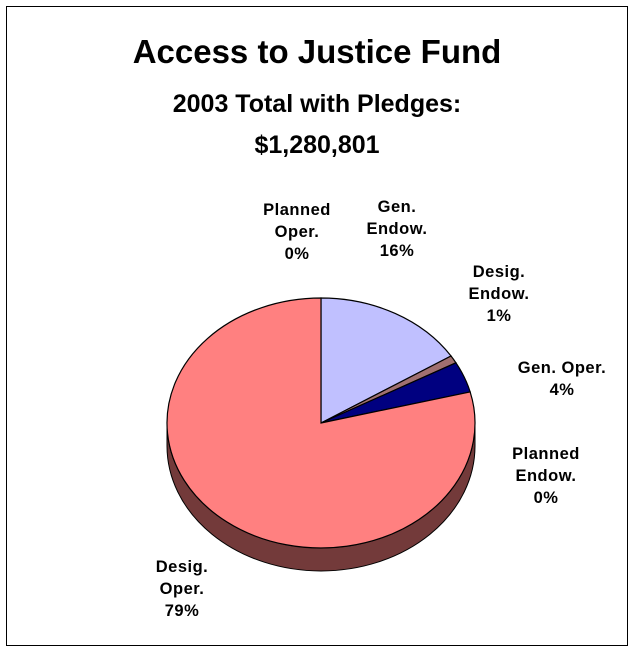 This screenshot has width=635, height=652. I want to click on label-gen-oper: Gen. Oper. 4%, so click(562, 379).